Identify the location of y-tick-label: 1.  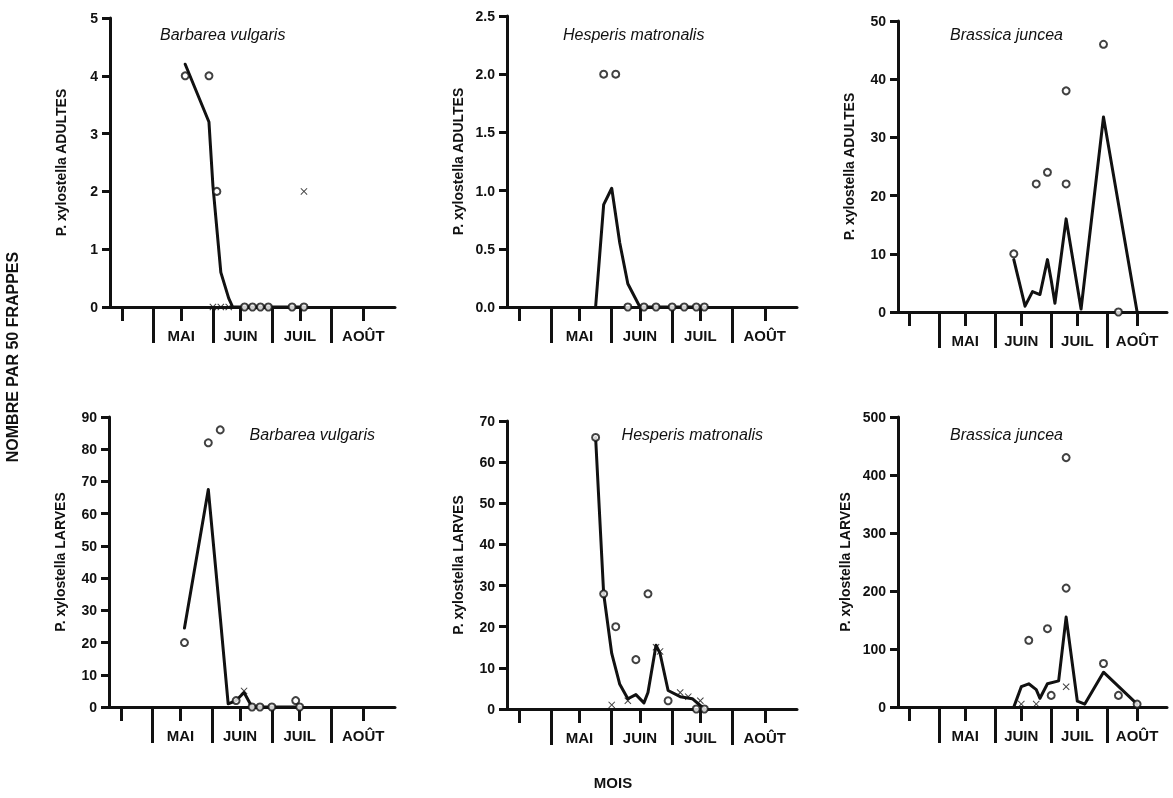
(94, 249).